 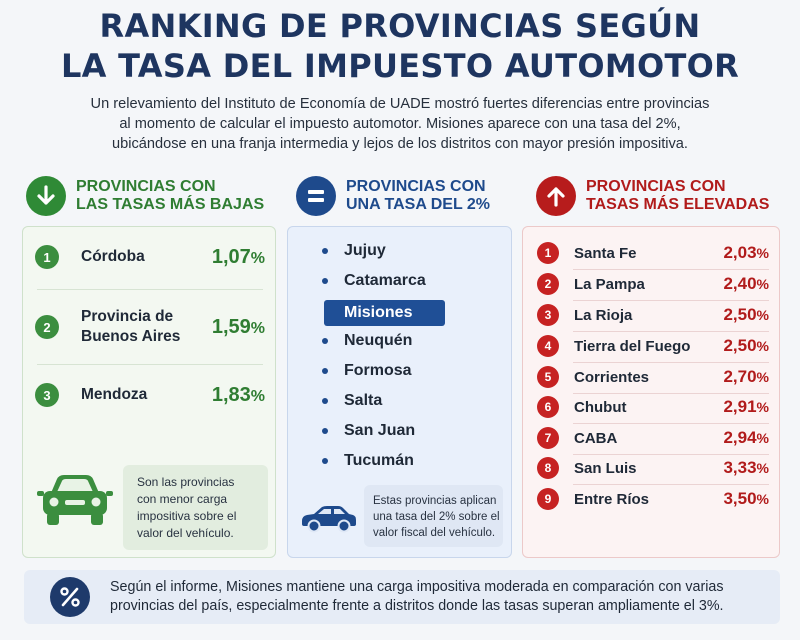 What do you see at coordinates (746, 437) in the screenshot?
I see `tax-rate: 2,94%` at bounding box center [746, 437].